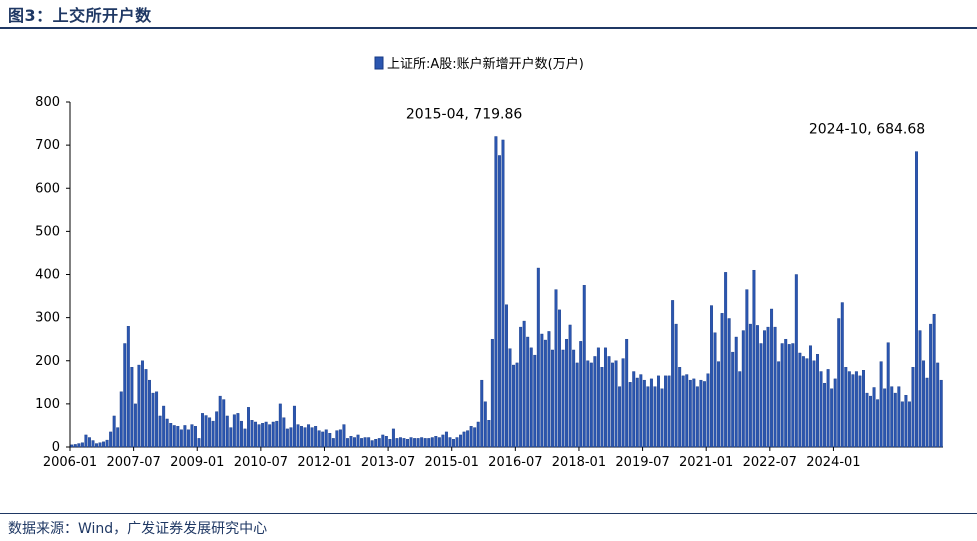 The image size is (977, 541). I want to click on y-tick-label: 600, so click(47, 188).